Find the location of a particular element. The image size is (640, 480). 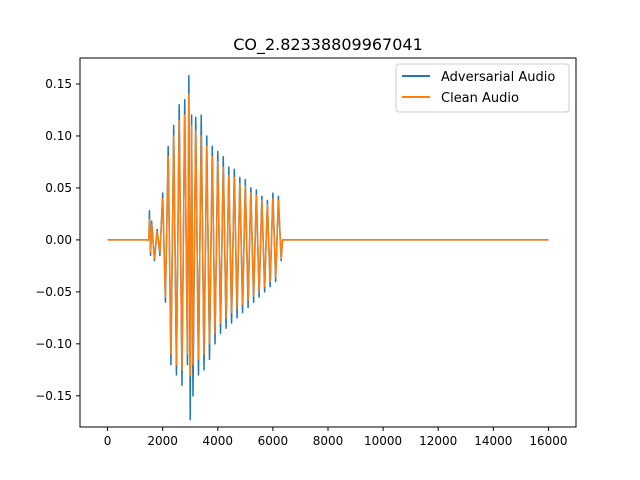

x-tick-label: 14000 is located at coordinates (493, 441).